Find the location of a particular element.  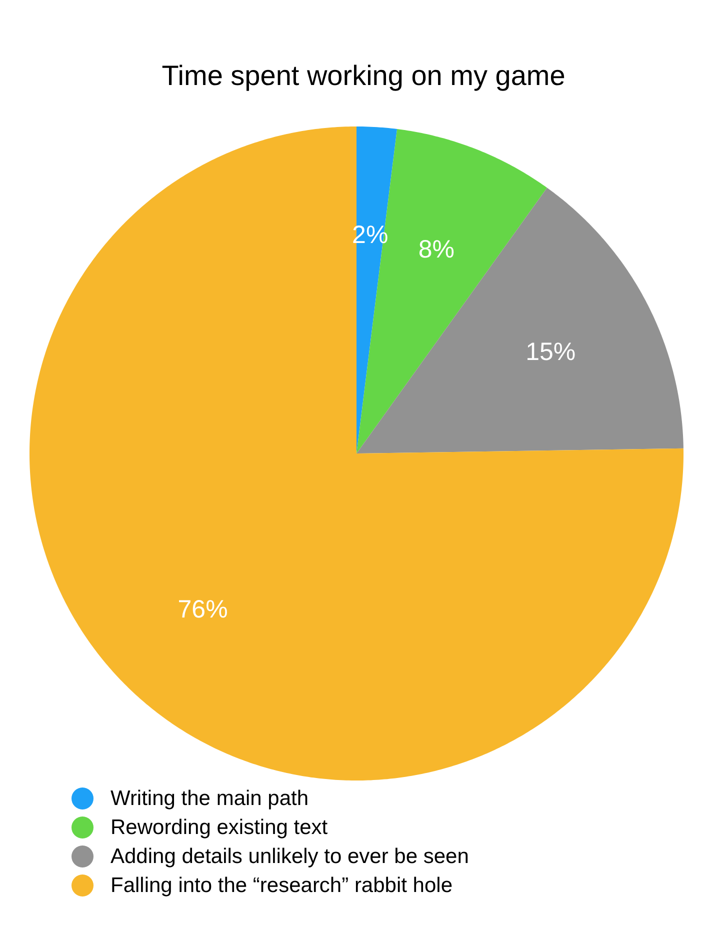

legend-label: Falling into the “research” rabbit hole is located at coordinates (281, 885).